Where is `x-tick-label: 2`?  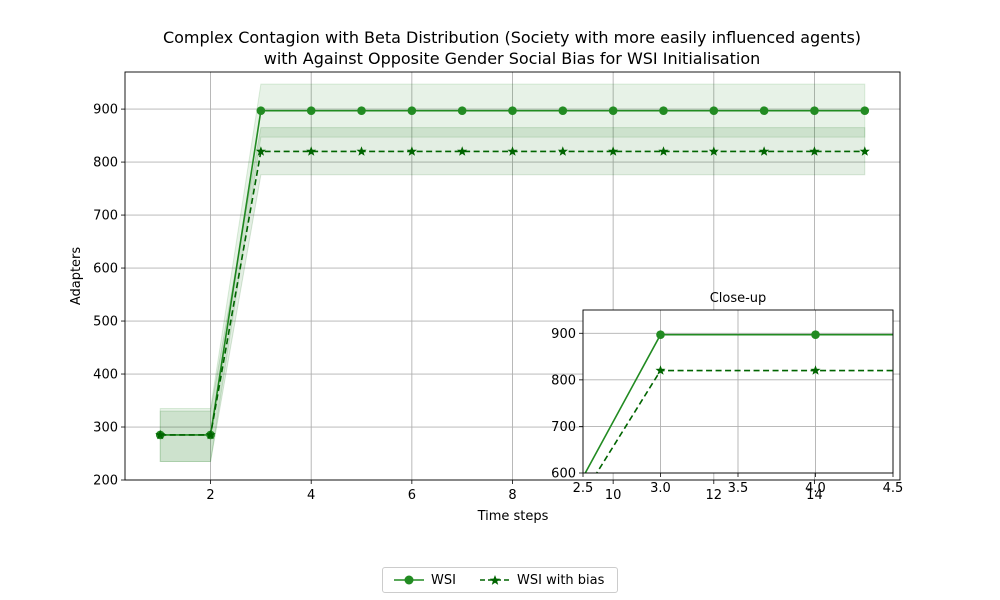
x-tick-label: 2 is located at coordinates (210, 495).